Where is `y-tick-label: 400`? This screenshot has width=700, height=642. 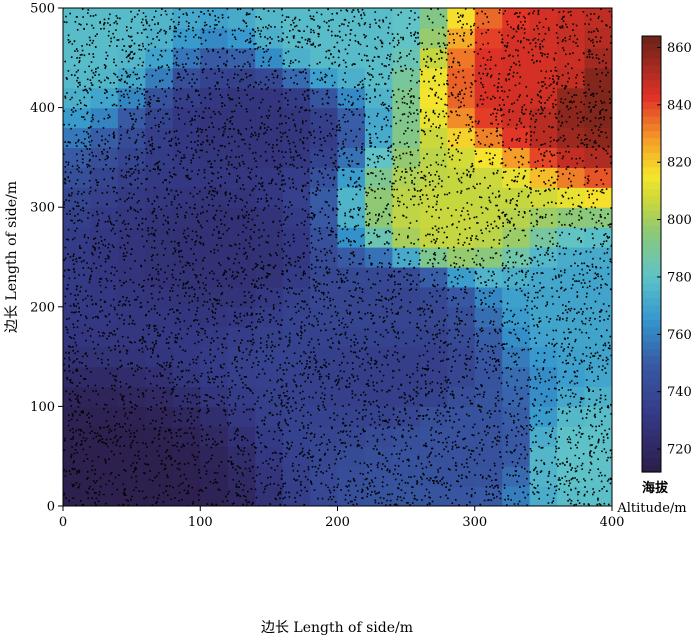
y-tick-label: 400 is located at coordinates (42, 108).